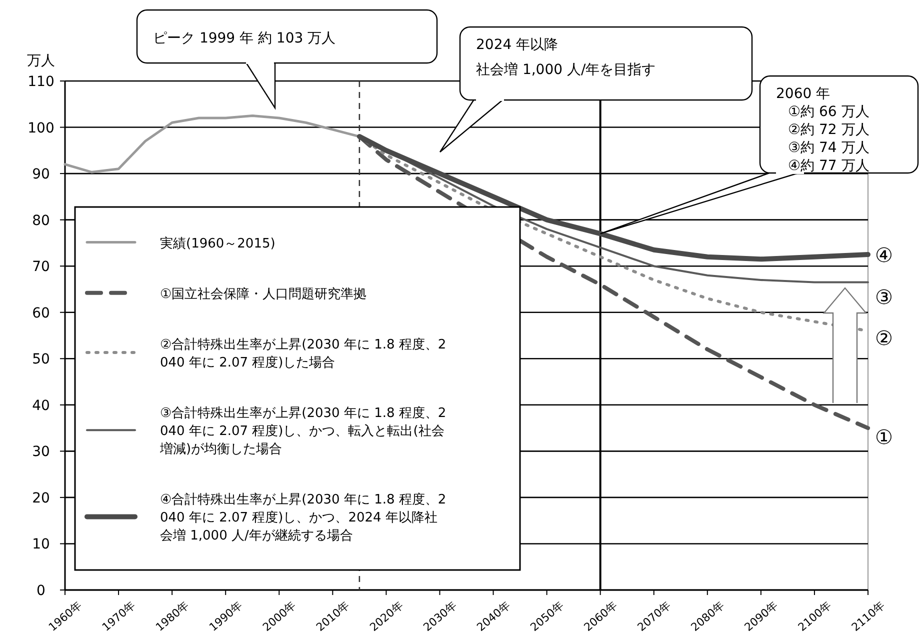  Describe the element at coordinates (41, 498) in the screenshot. I see `y-tick-label: 20` at that location.